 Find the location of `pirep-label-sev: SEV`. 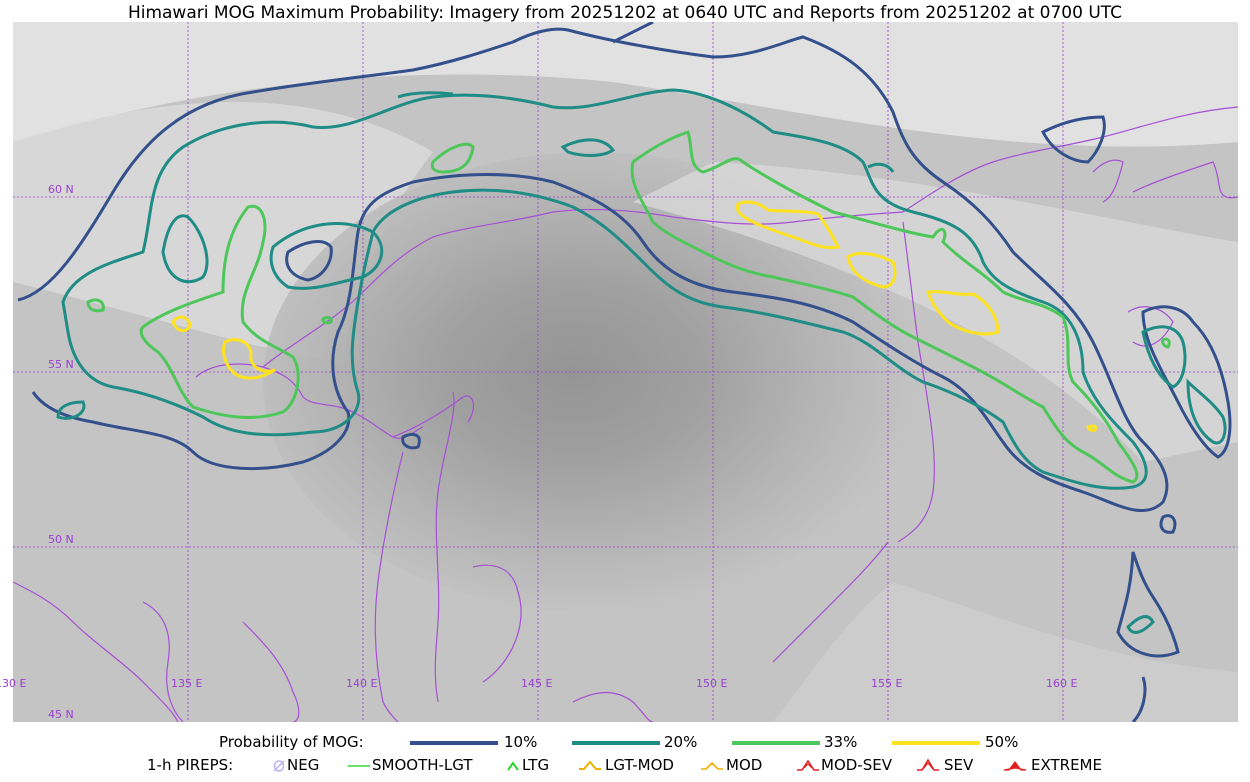

pirep-label-sev: SEV is located at coordinates (959, 765).